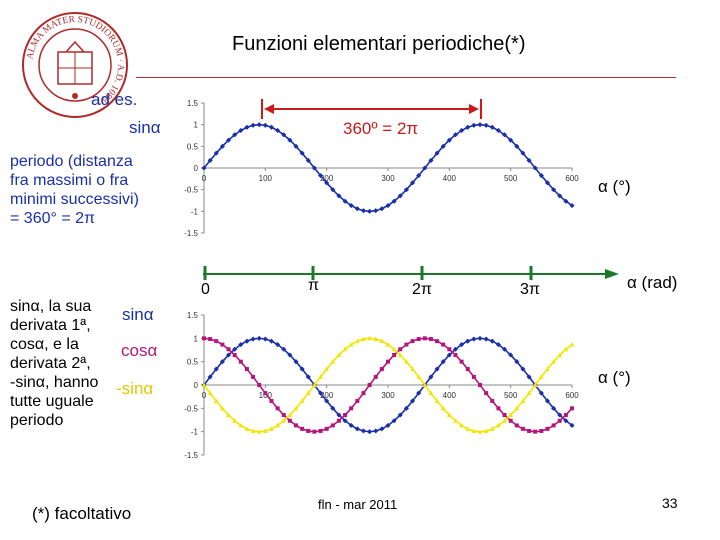 The height and width of the screenshot is (540, 720). What do you see at coordinates (196, 338) in the screenshot?
I see `y-tick-label: 1` at bounding box center [196, 338].